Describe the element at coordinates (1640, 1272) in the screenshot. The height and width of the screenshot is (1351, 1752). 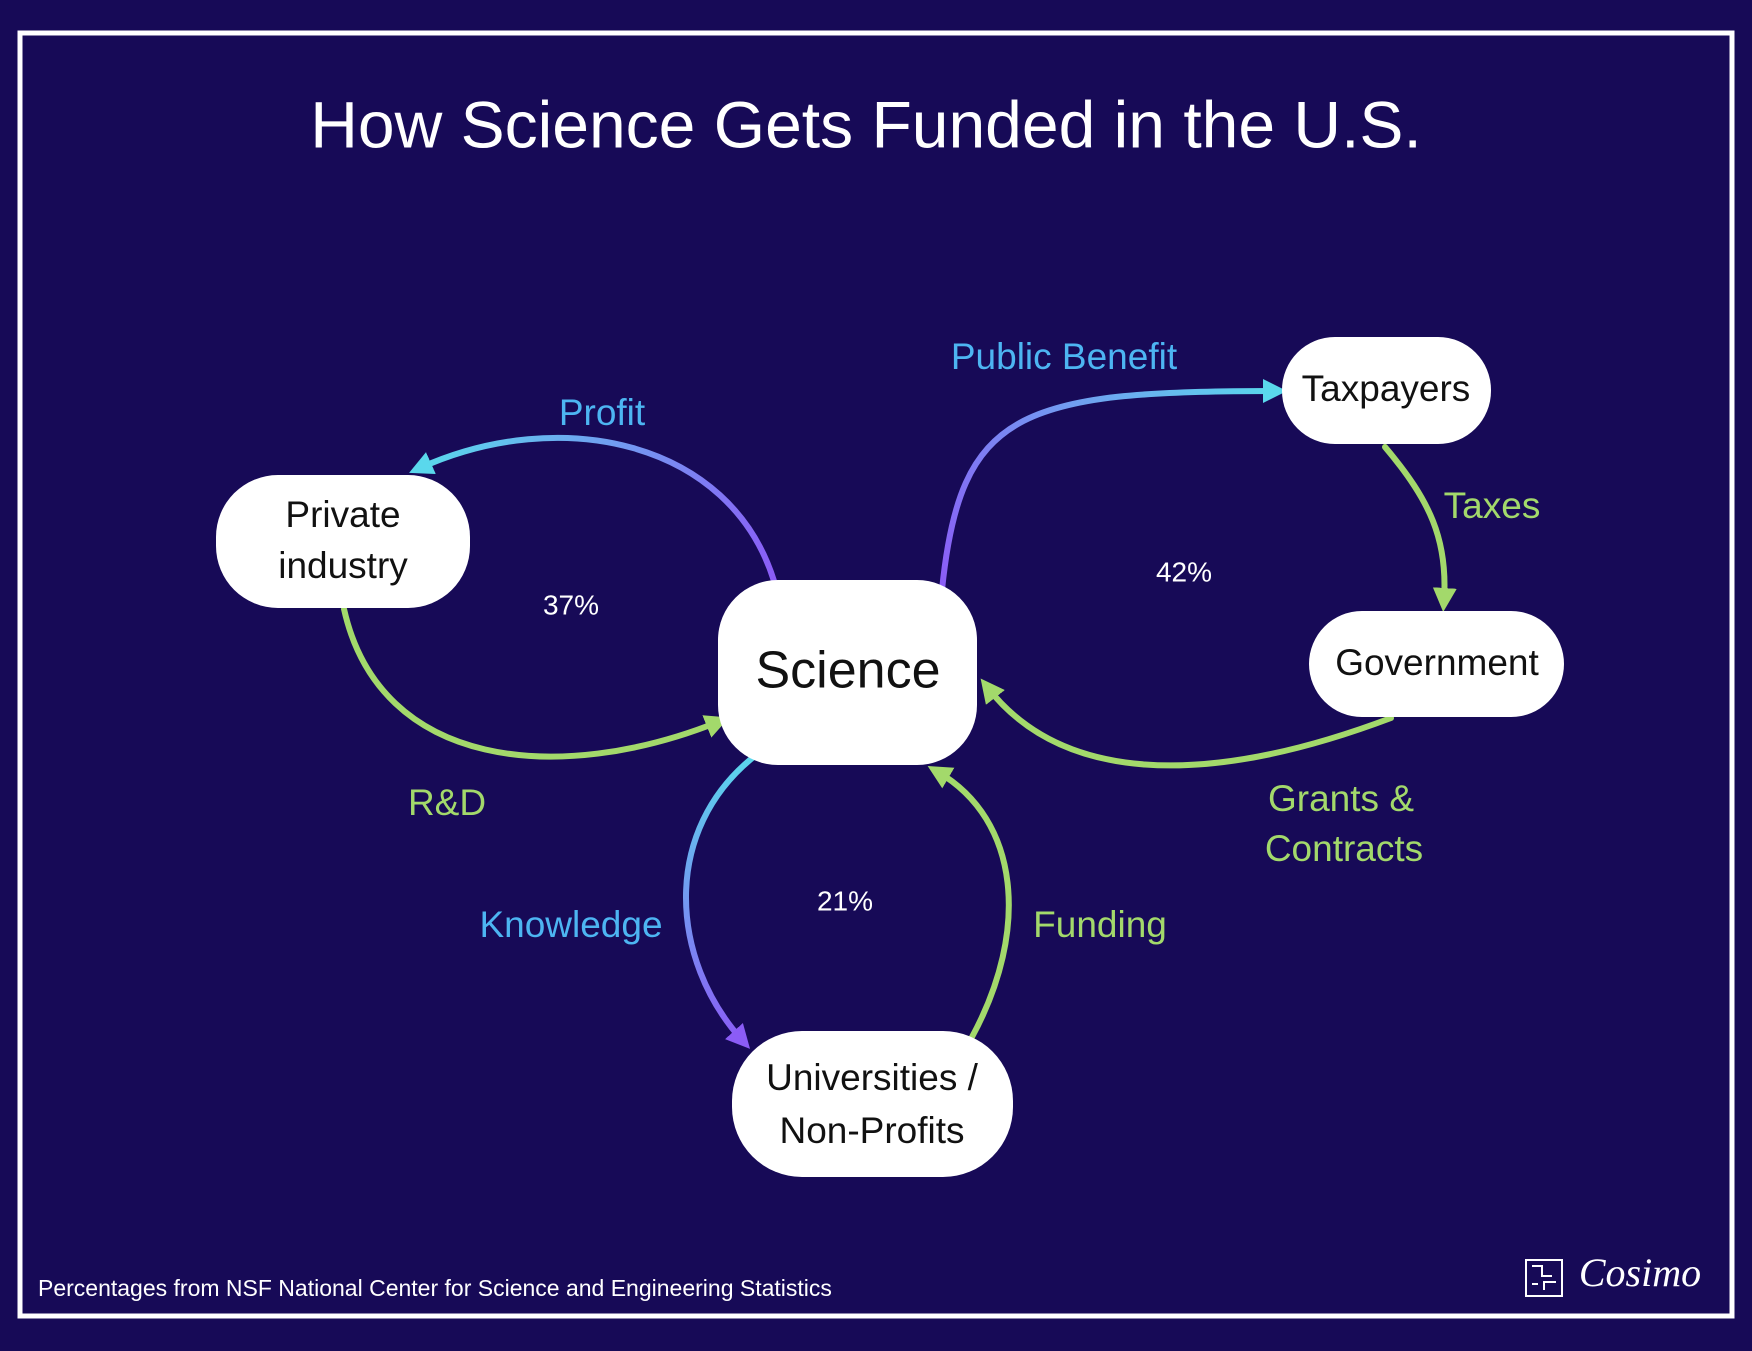
I see `brand: Cosimo` at that location.